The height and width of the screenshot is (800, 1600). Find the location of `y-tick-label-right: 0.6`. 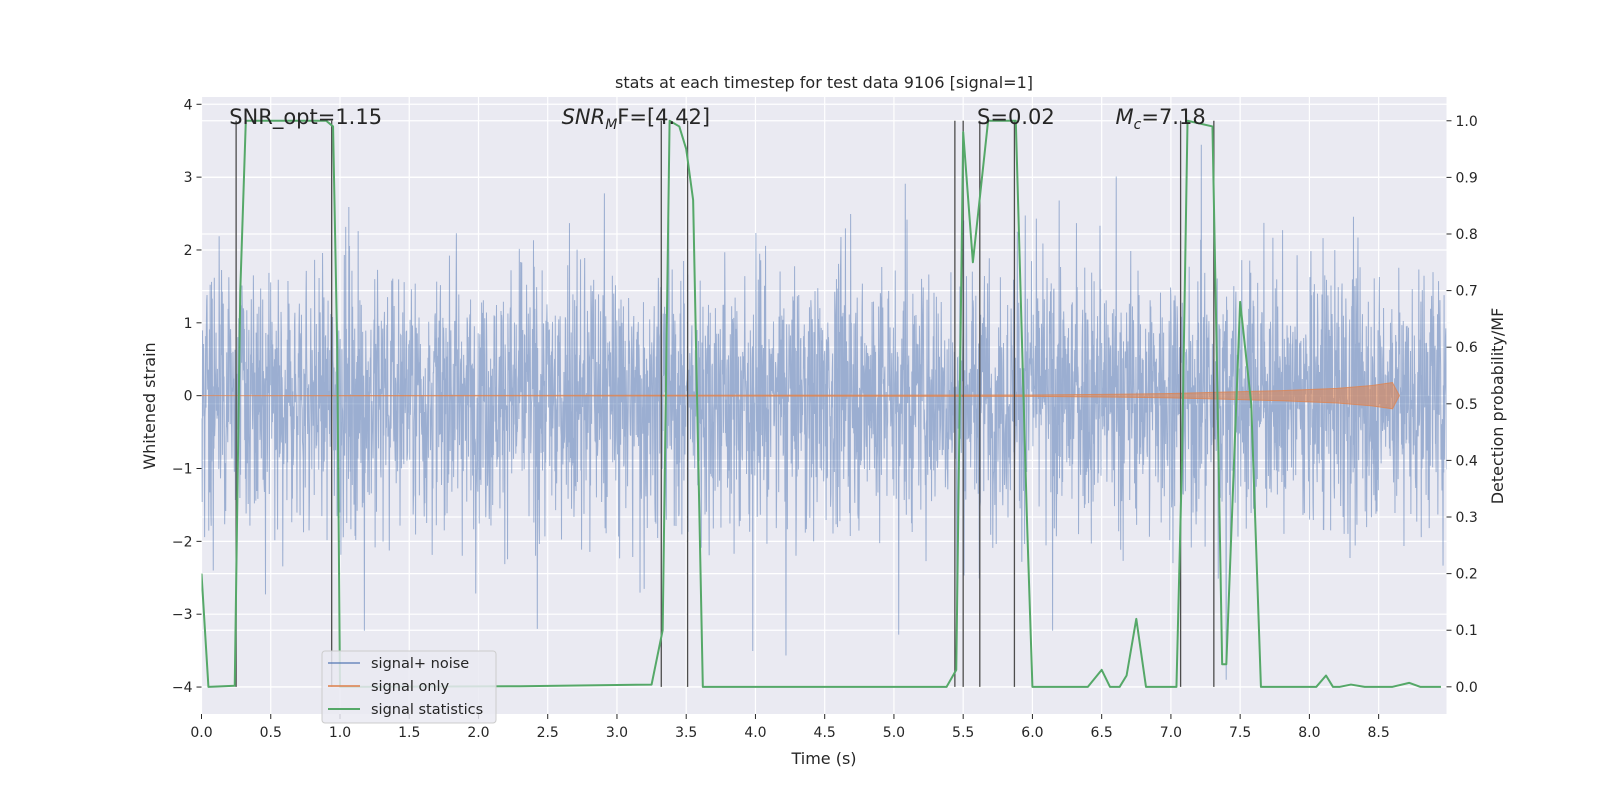

y-tick-label-right: 0.6 is located at coordinates (1467, 348).